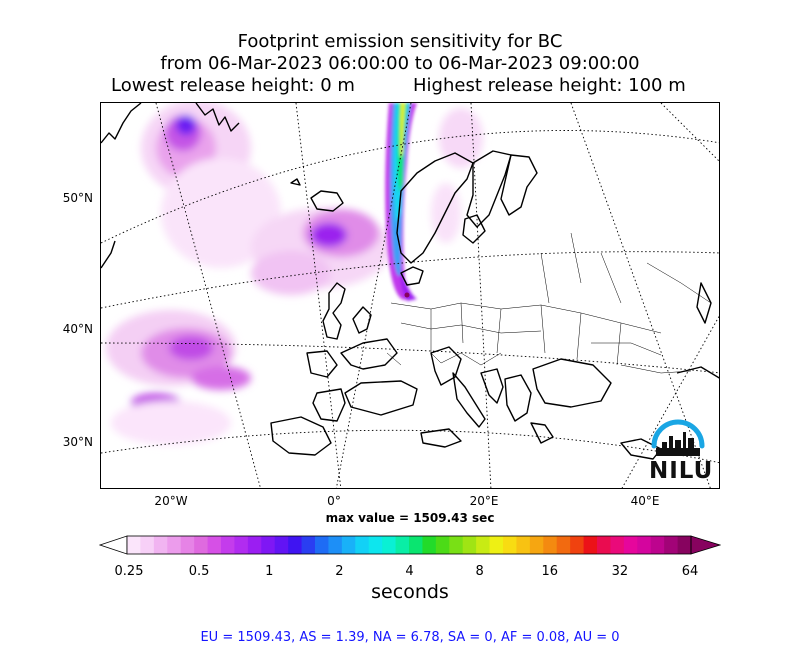 Image resolution: width=800 pixels, height=650 pixels. I want to click on colorbar-tick-label: 4, so click(409, 571).